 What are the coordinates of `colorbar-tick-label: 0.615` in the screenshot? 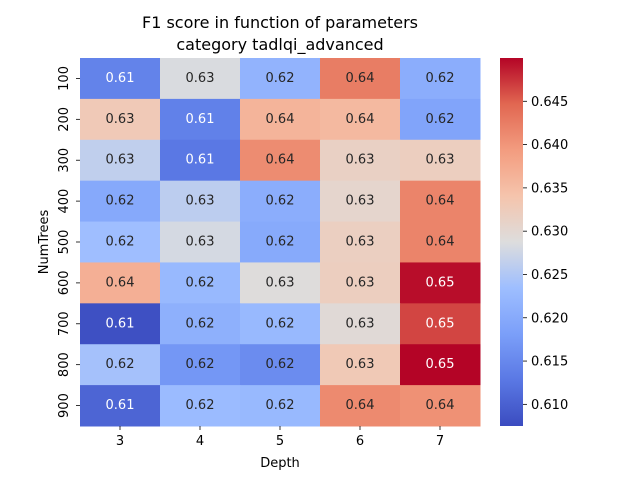 It's located at (549, 362).